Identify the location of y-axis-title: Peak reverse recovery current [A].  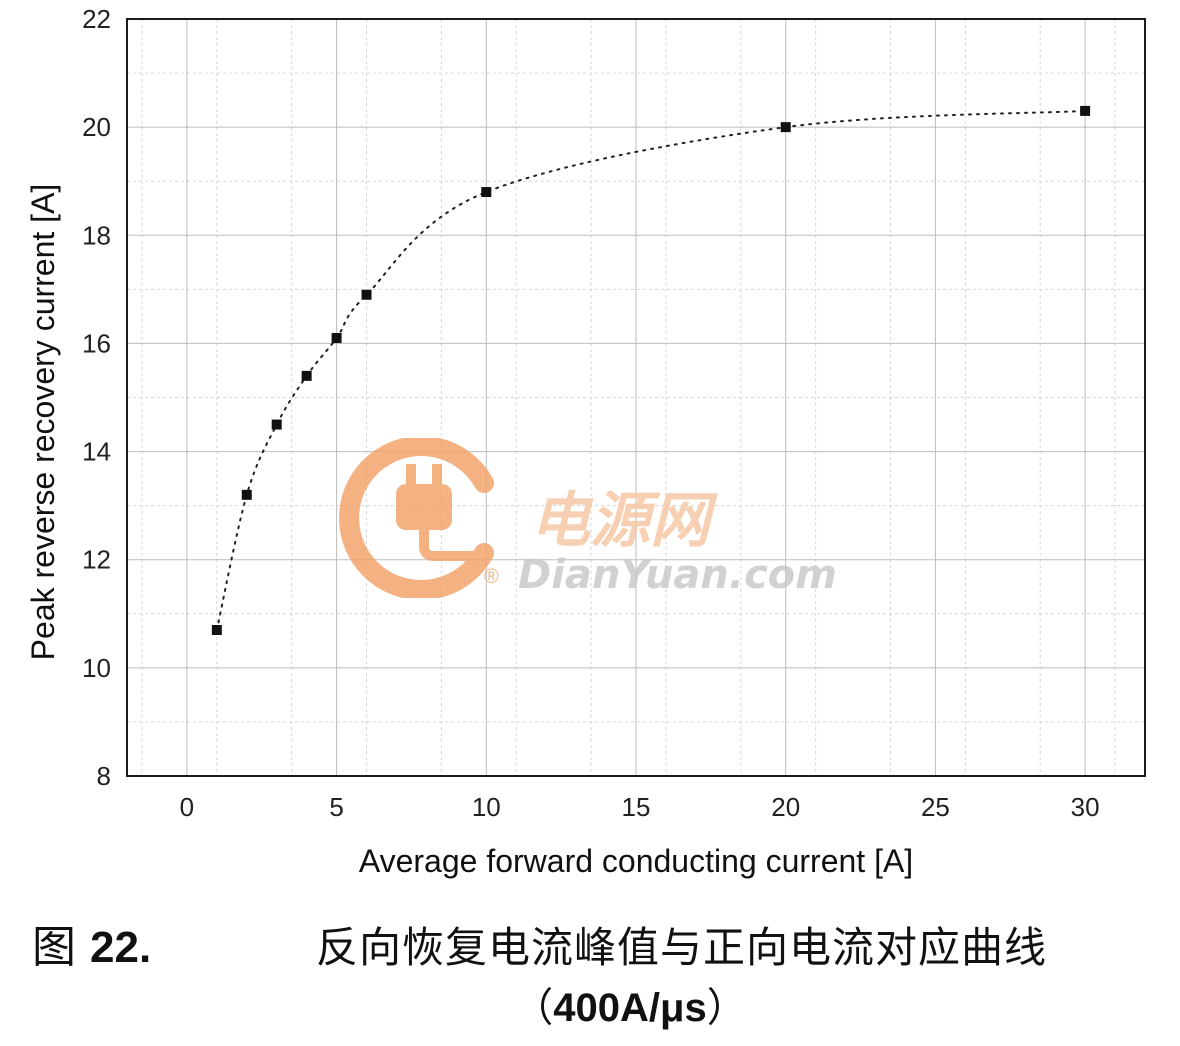
(43, 422).